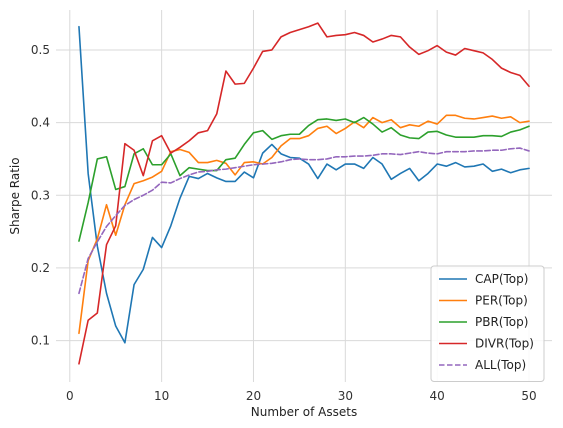 The image size is (563, 428). What do you see at coordinates (437, 396) in the screenshot?
I see `x-tick-label: 40` at bounding box center [437, 396].